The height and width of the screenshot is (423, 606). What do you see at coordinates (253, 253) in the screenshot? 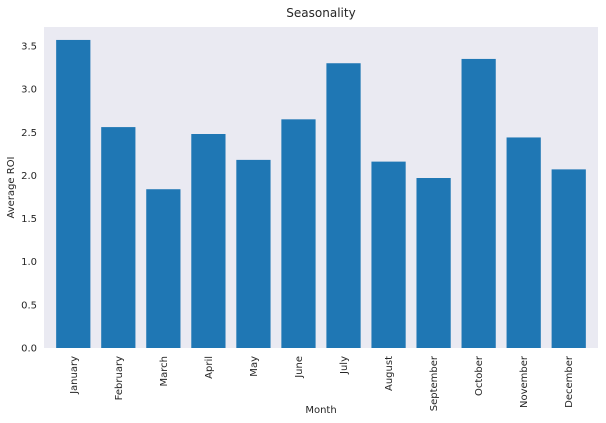
I see `bar-may` at bounding box center [253, 253].